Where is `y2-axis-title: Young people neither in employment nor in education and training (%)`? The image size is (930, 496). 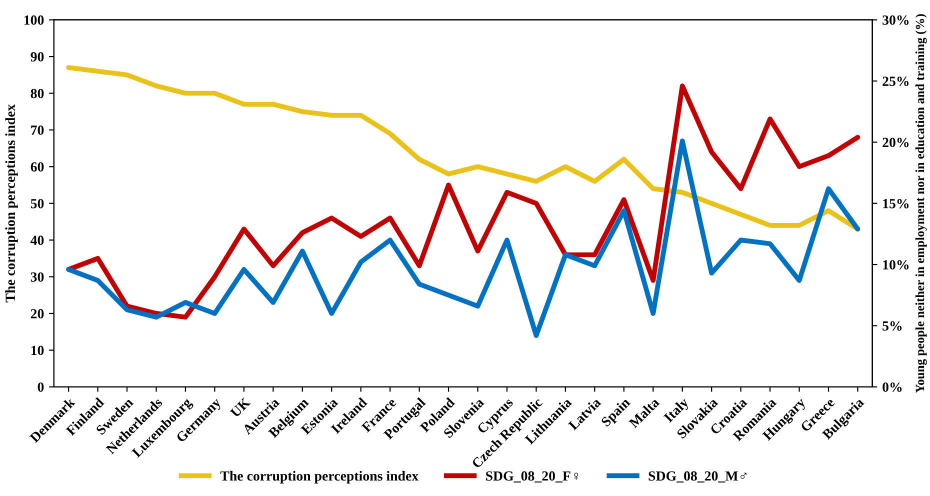
y2-axis-title: Young people neither in employment nor in education and training (%) is located at coordinates (921, 203).